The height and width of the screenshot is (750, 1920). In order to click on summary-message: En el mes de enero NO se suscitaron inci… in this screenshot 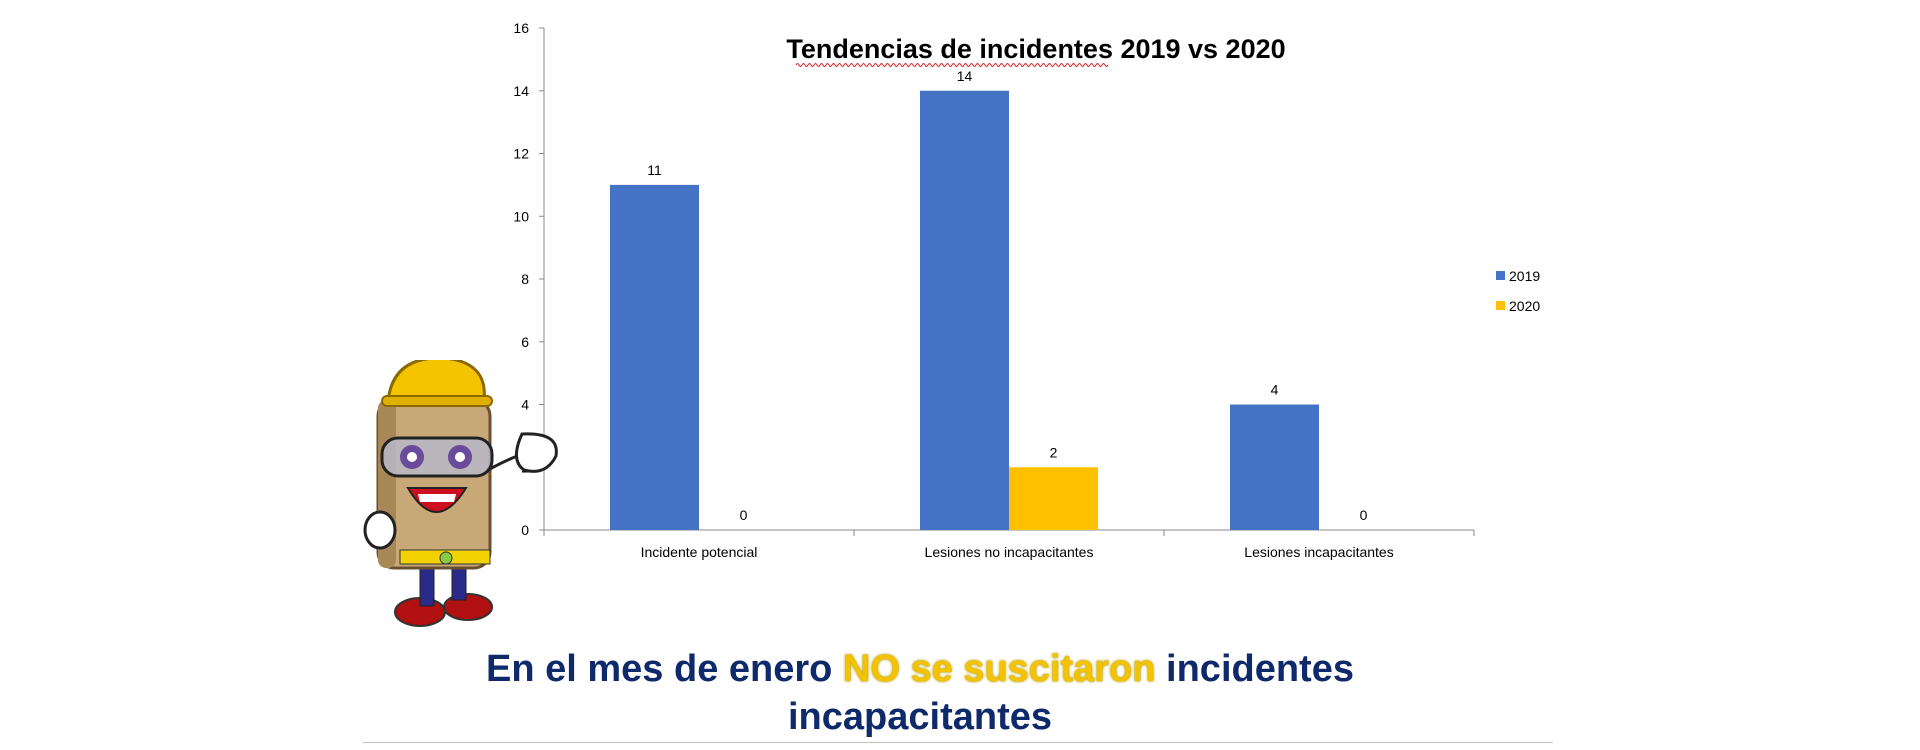, I will do `click(920, 693)`.